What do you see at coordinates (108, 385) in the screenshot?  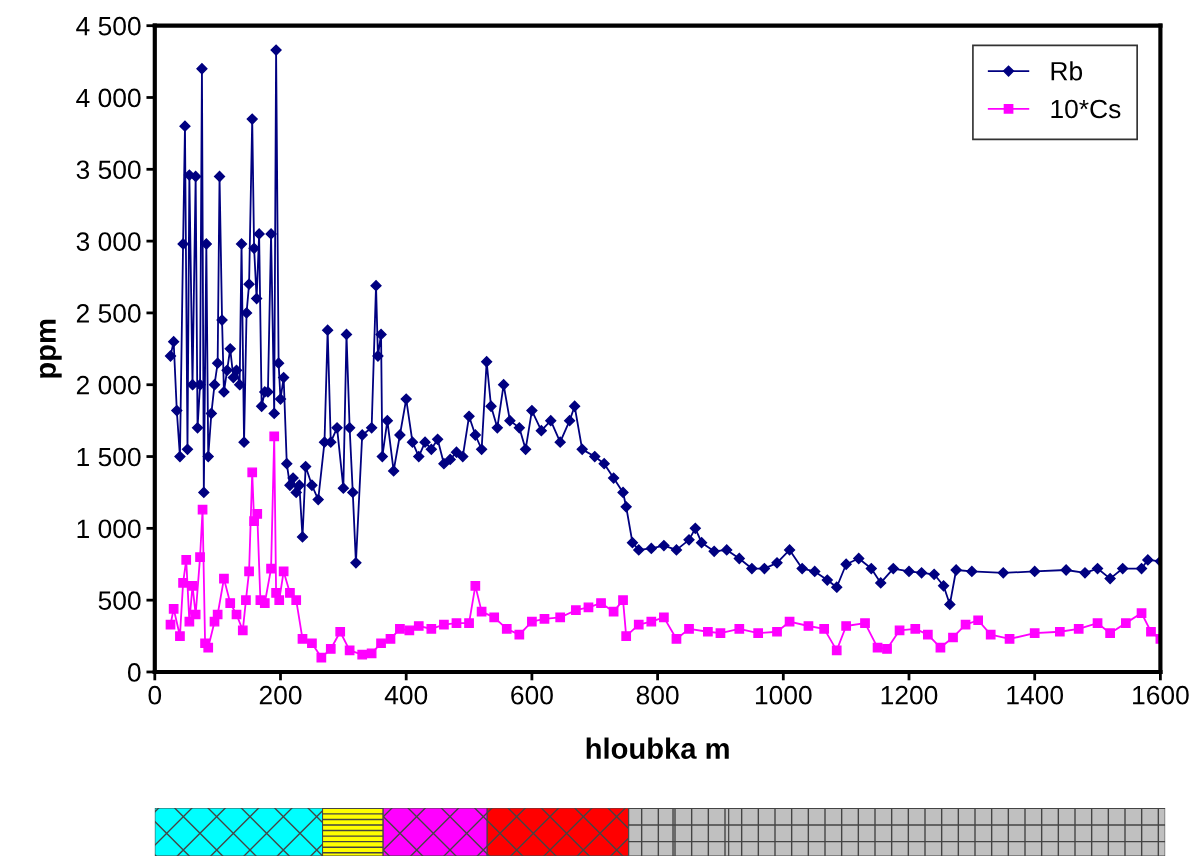 I see `y-tick-label: 2 000` at bounding box center [108, 385].